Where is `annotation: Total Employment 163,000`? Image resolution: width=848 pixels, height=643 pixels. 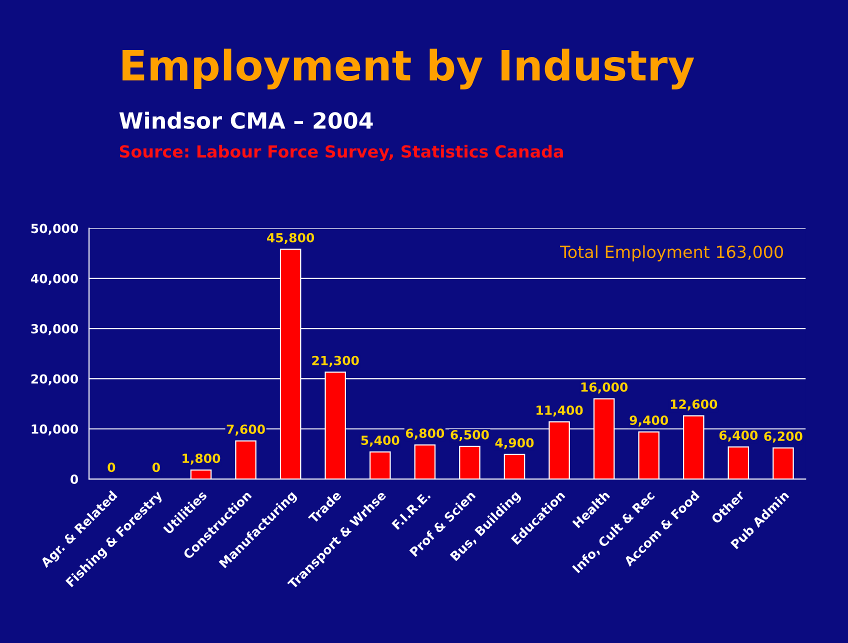 annotation: Total Employment 163,000 is located at coordinates (671, 253).